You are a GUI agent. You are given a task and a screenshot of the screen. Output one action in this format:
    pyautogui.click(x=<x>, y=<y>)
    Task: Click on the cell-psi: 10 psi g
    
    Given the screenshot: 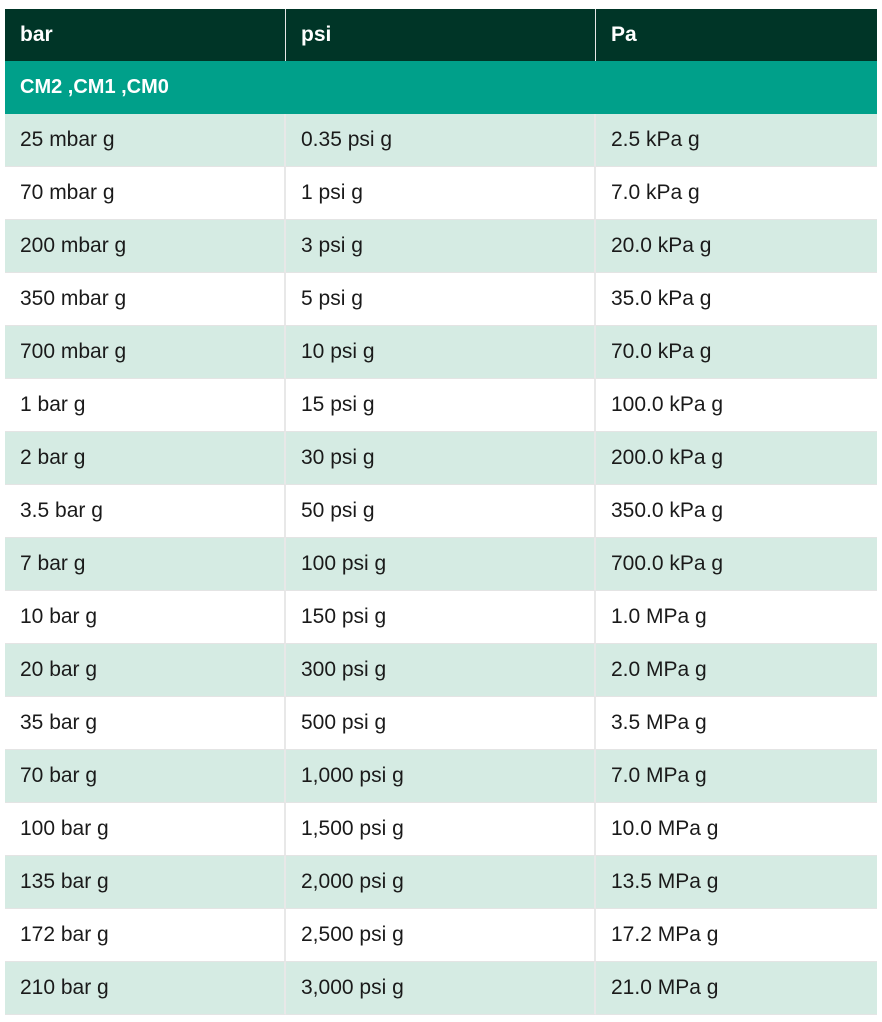 What is the action you would take?
    pyautogui.click(x=441, y=352)
    